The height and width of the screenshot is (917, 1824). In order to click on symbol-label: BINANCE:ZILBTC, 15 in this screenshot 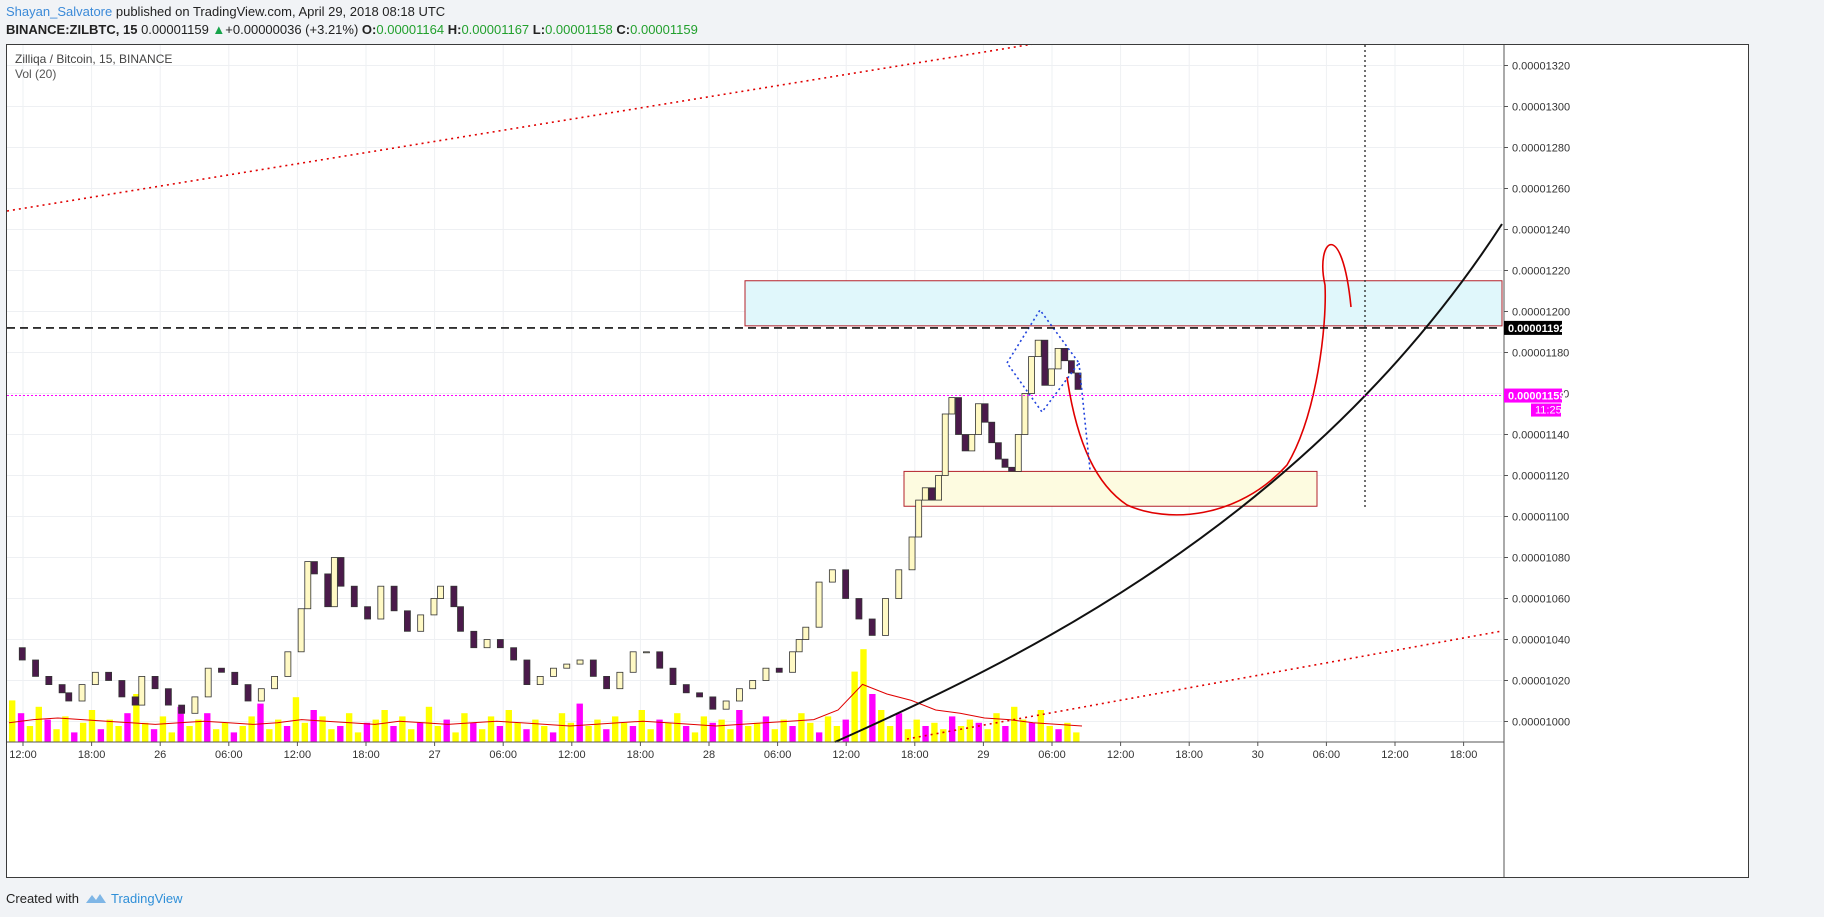, I will do `click(72, 29)`.